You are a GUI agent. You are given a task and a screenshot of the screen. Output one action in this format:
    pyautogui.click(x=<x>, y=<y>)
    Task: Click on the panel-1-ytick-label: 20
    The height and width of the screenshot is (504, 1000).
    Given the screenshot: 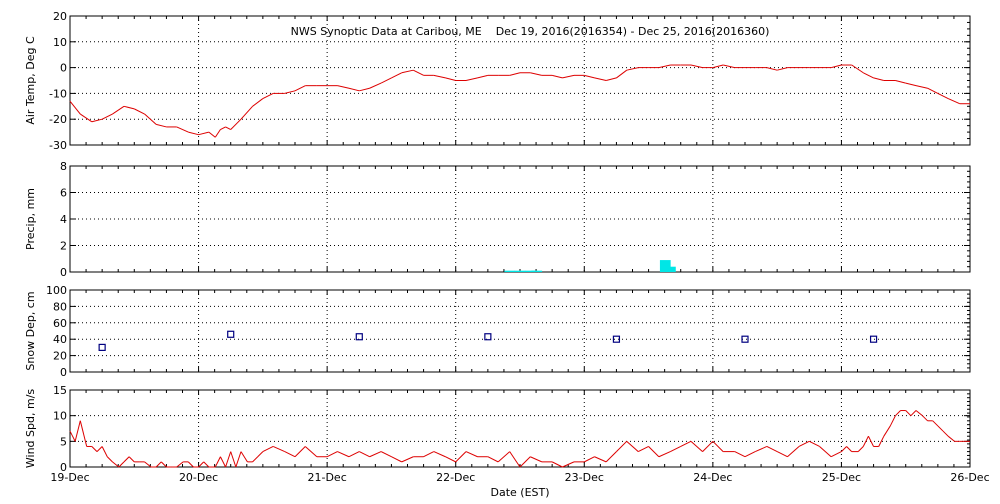 What is the action you would take?
    pyautogui.click(x=60, y=16)
    